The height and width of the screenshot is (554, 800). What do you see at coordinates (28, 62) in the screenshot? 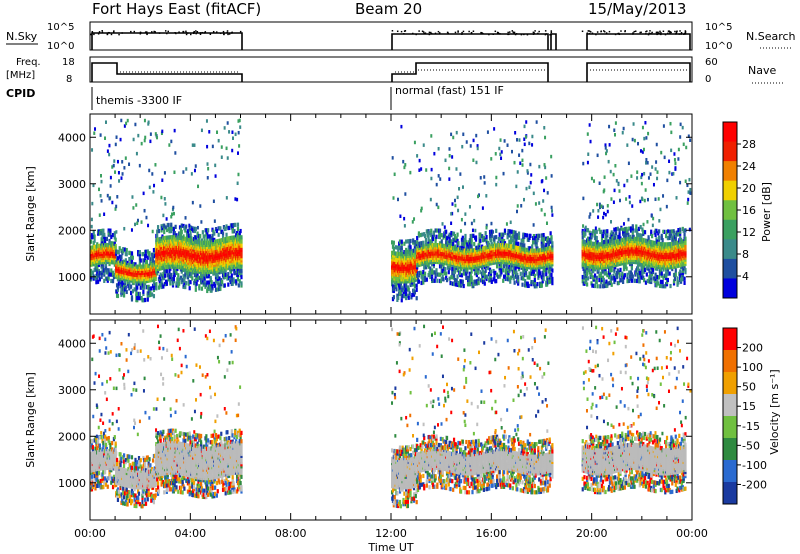
I see `freq-label: Freq.` at bounding box center [28, 62].